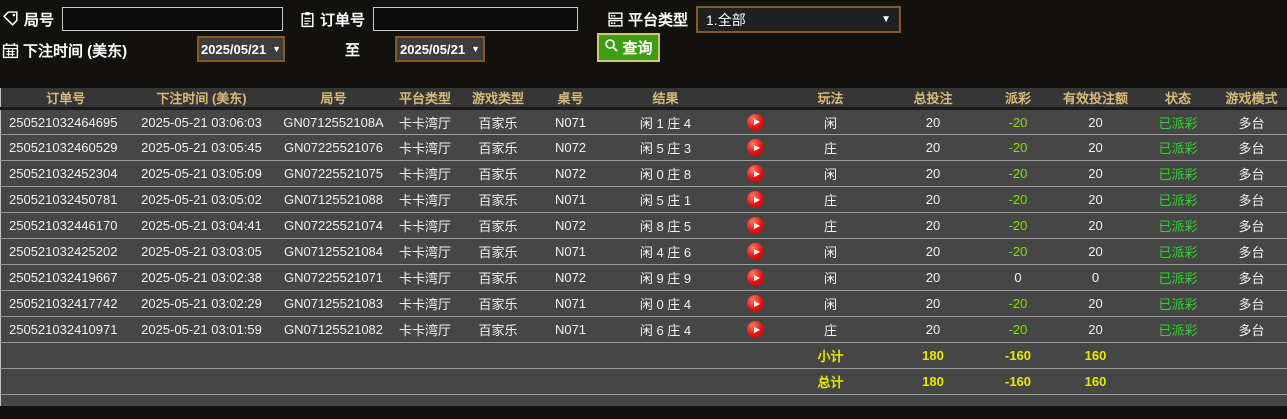  Describe the element at coordinates (665, 355) in the screenshot. I see `subtotal-result` at that location.